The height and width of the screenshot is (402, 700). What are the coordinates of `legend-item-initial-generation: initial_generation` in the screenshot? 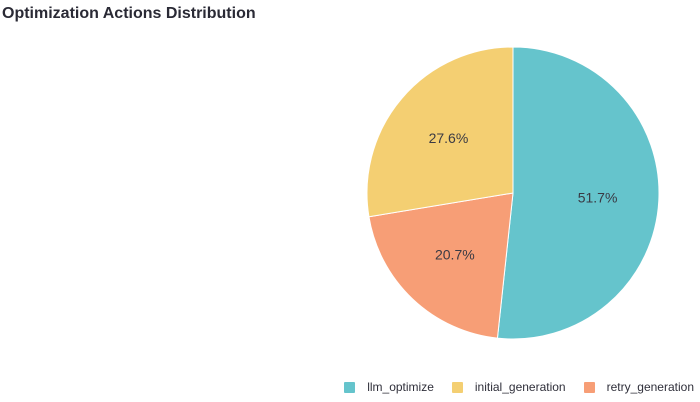 It's located at (508, 387).